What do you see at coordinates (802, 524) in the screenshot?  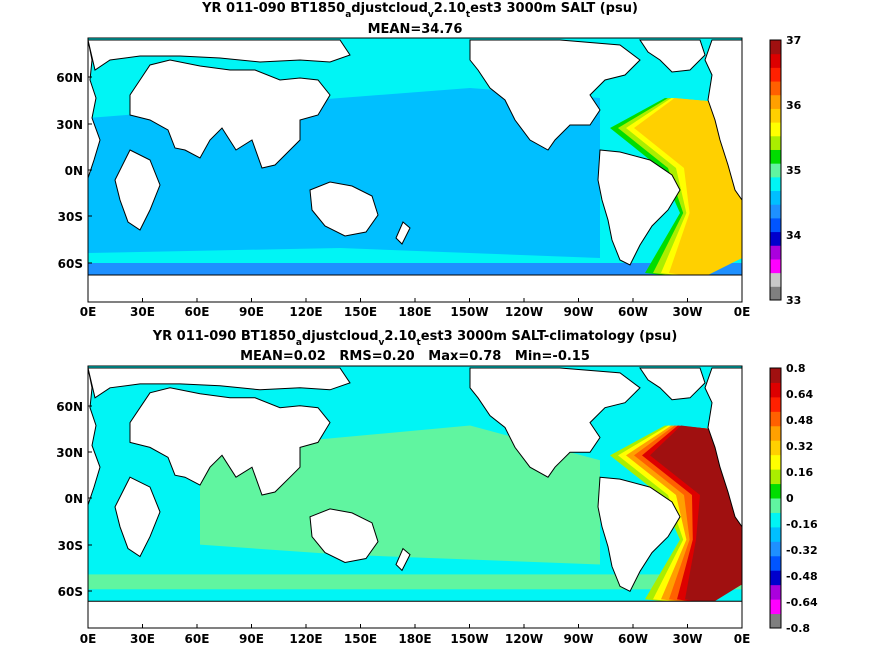 I see `colorbar-tick-label: -0.16` at bounding box center [802, 524].